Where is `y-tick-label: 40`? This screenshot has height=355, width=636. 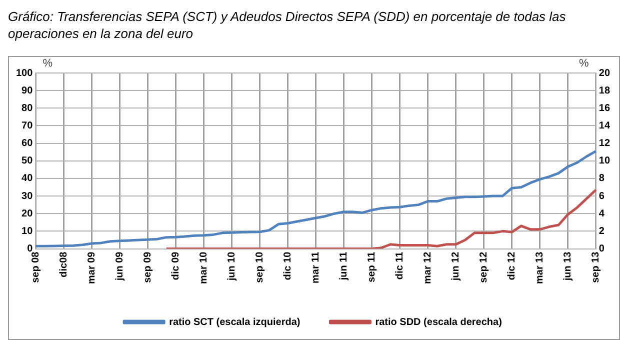 y-tick-label: 40 is located at coordinates (28, 178).